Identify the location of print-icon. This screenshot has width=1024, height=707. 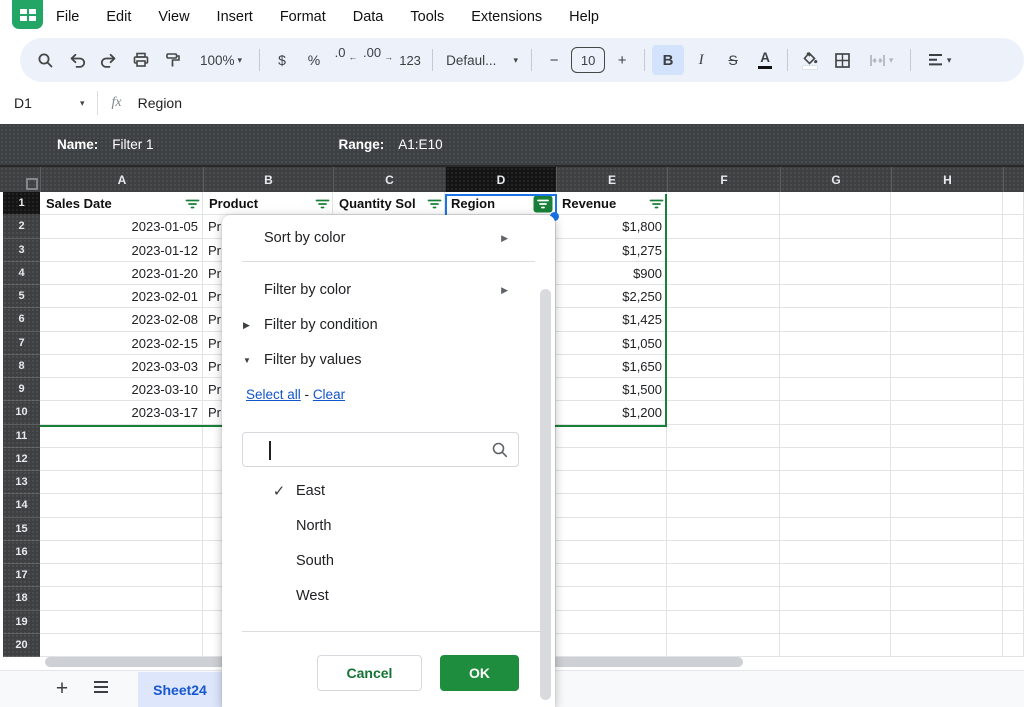
(141, 60).